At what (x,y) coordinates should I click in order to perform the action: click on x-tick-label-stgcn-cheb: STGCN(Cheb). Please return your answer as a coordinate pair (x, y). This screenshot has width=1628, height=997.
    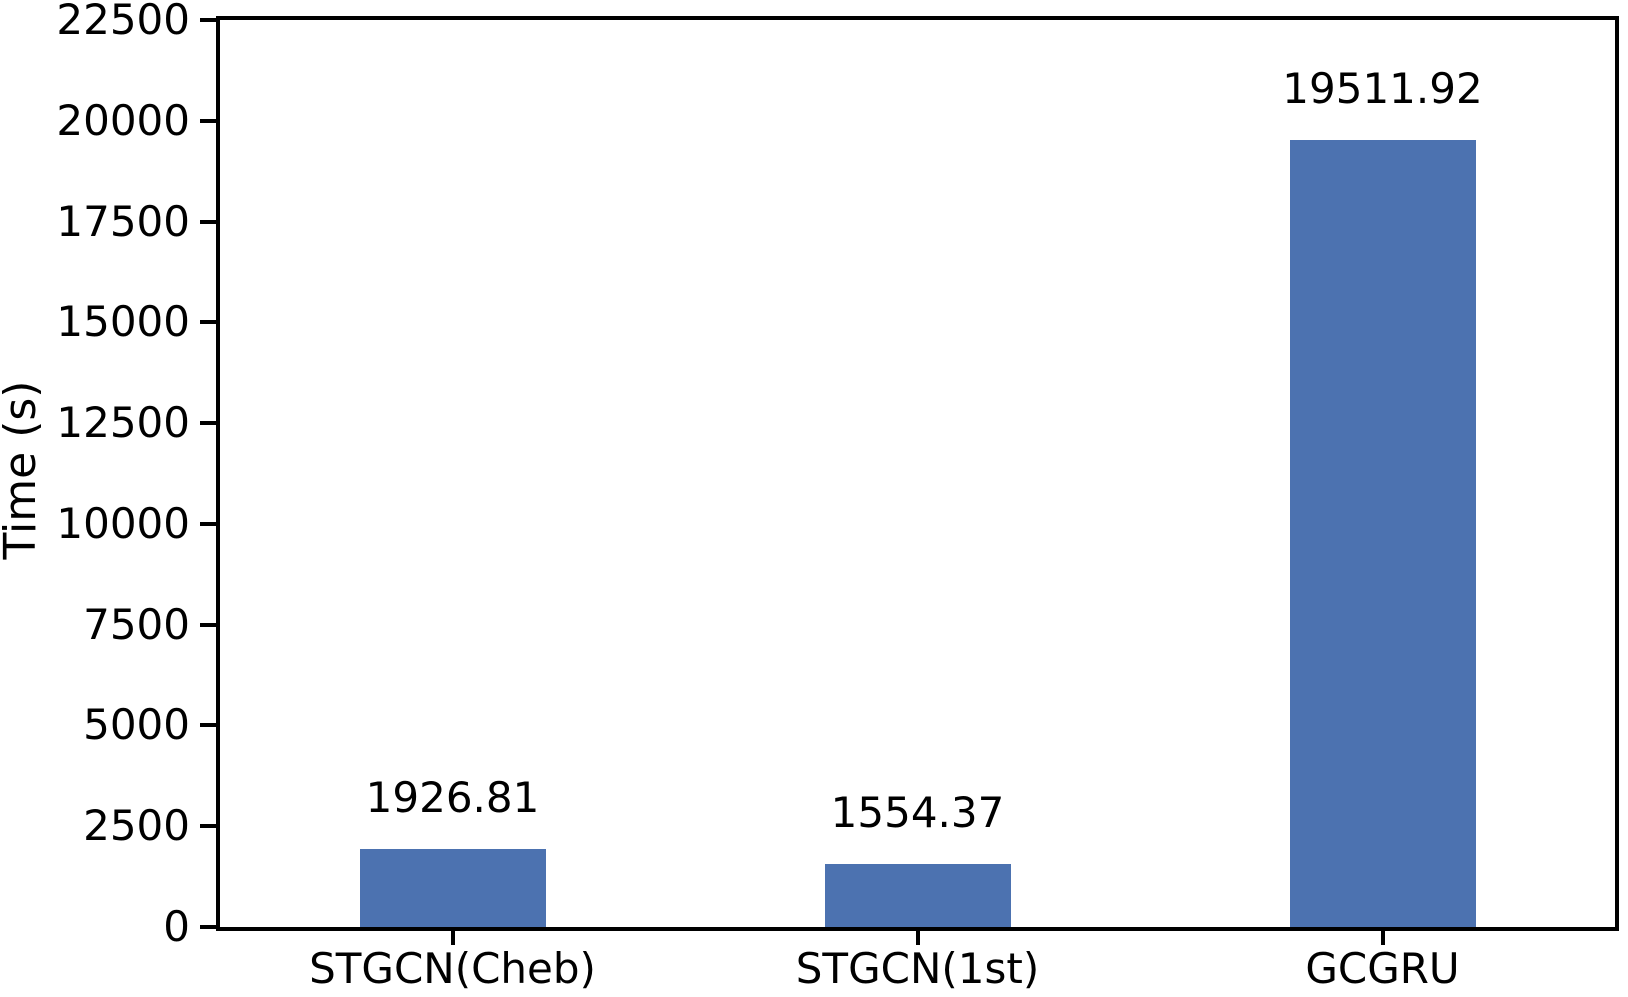
    Looking at the image, I should click on (452, 968).